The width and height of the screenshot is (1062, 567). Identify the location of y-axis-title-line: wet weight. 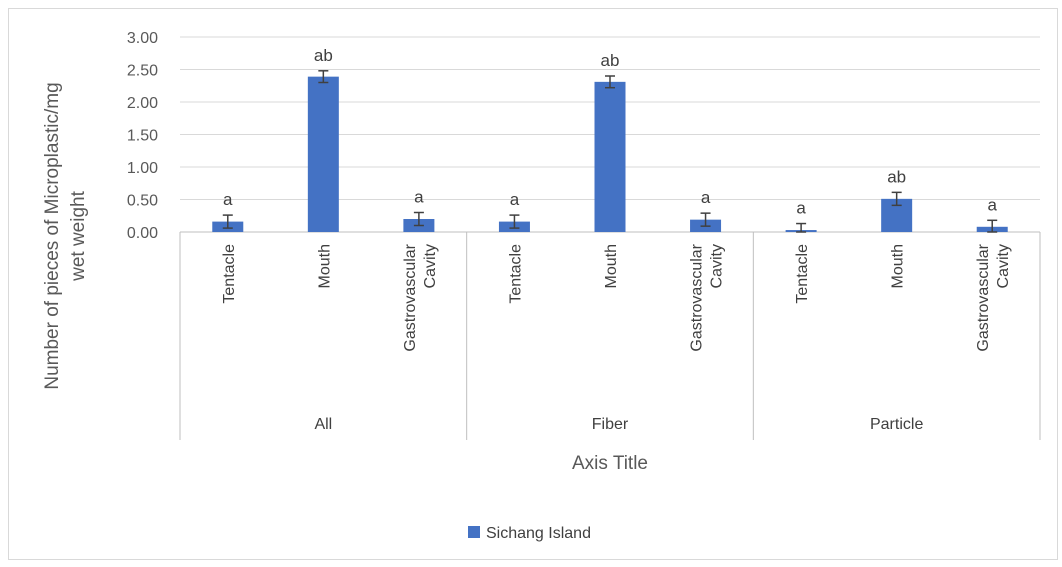
(78, 235).